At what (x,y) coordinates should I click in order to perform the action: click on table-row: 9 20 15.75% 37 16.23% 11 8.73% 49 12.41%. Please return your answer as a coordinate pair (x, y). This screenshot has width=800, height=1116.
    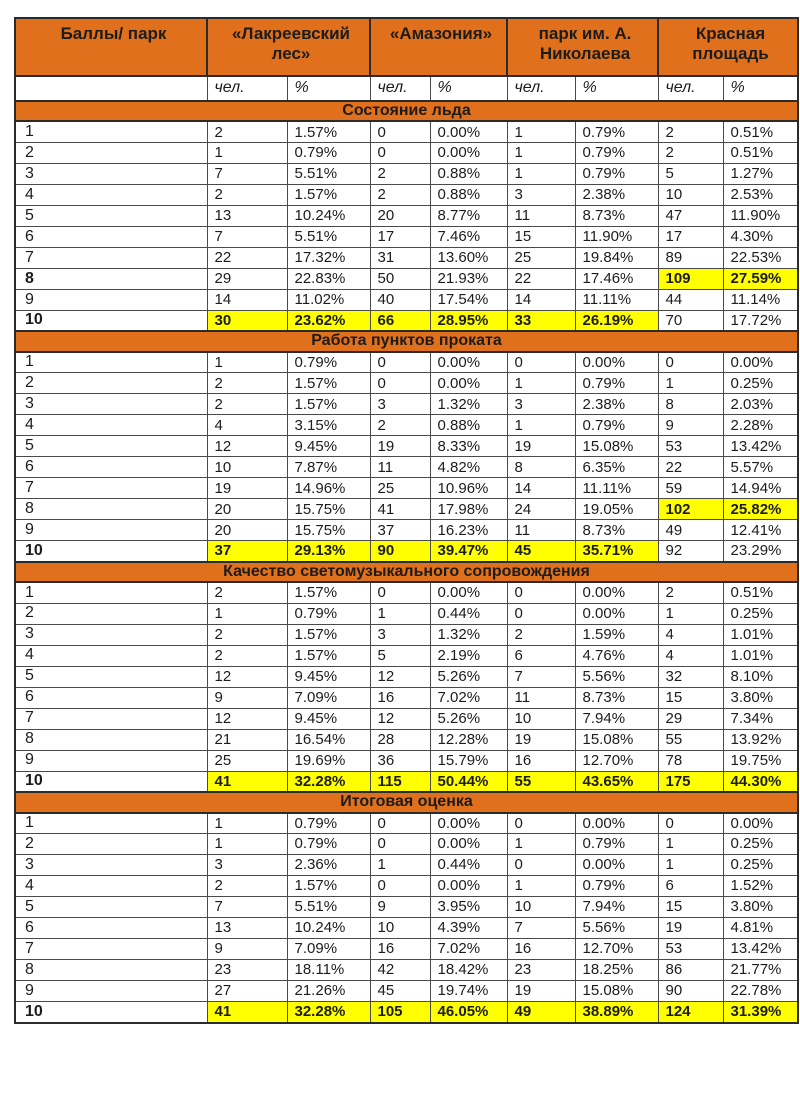
    Looking at the image, I should click on (406, 530).